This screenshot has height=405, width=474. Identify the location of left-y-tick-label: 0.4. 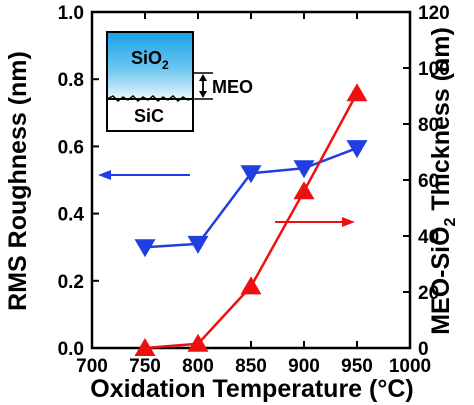
(71, 215).